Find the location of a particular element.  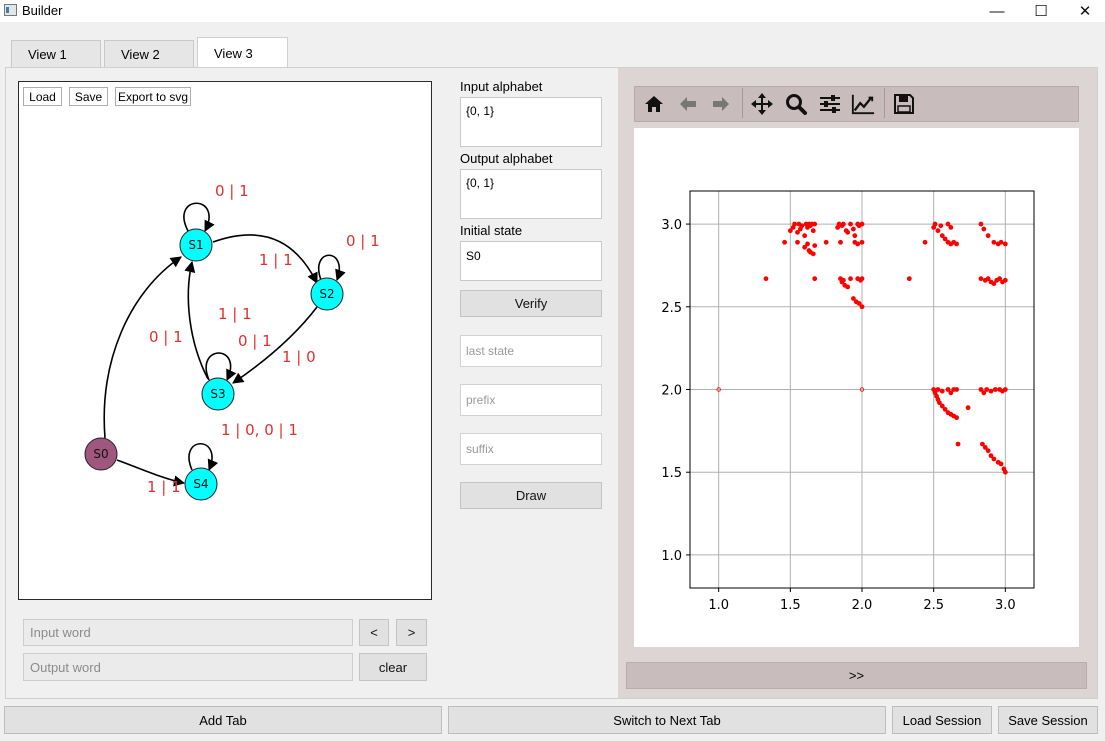

load-graph-button: Load is located at coordinates (42, 96).